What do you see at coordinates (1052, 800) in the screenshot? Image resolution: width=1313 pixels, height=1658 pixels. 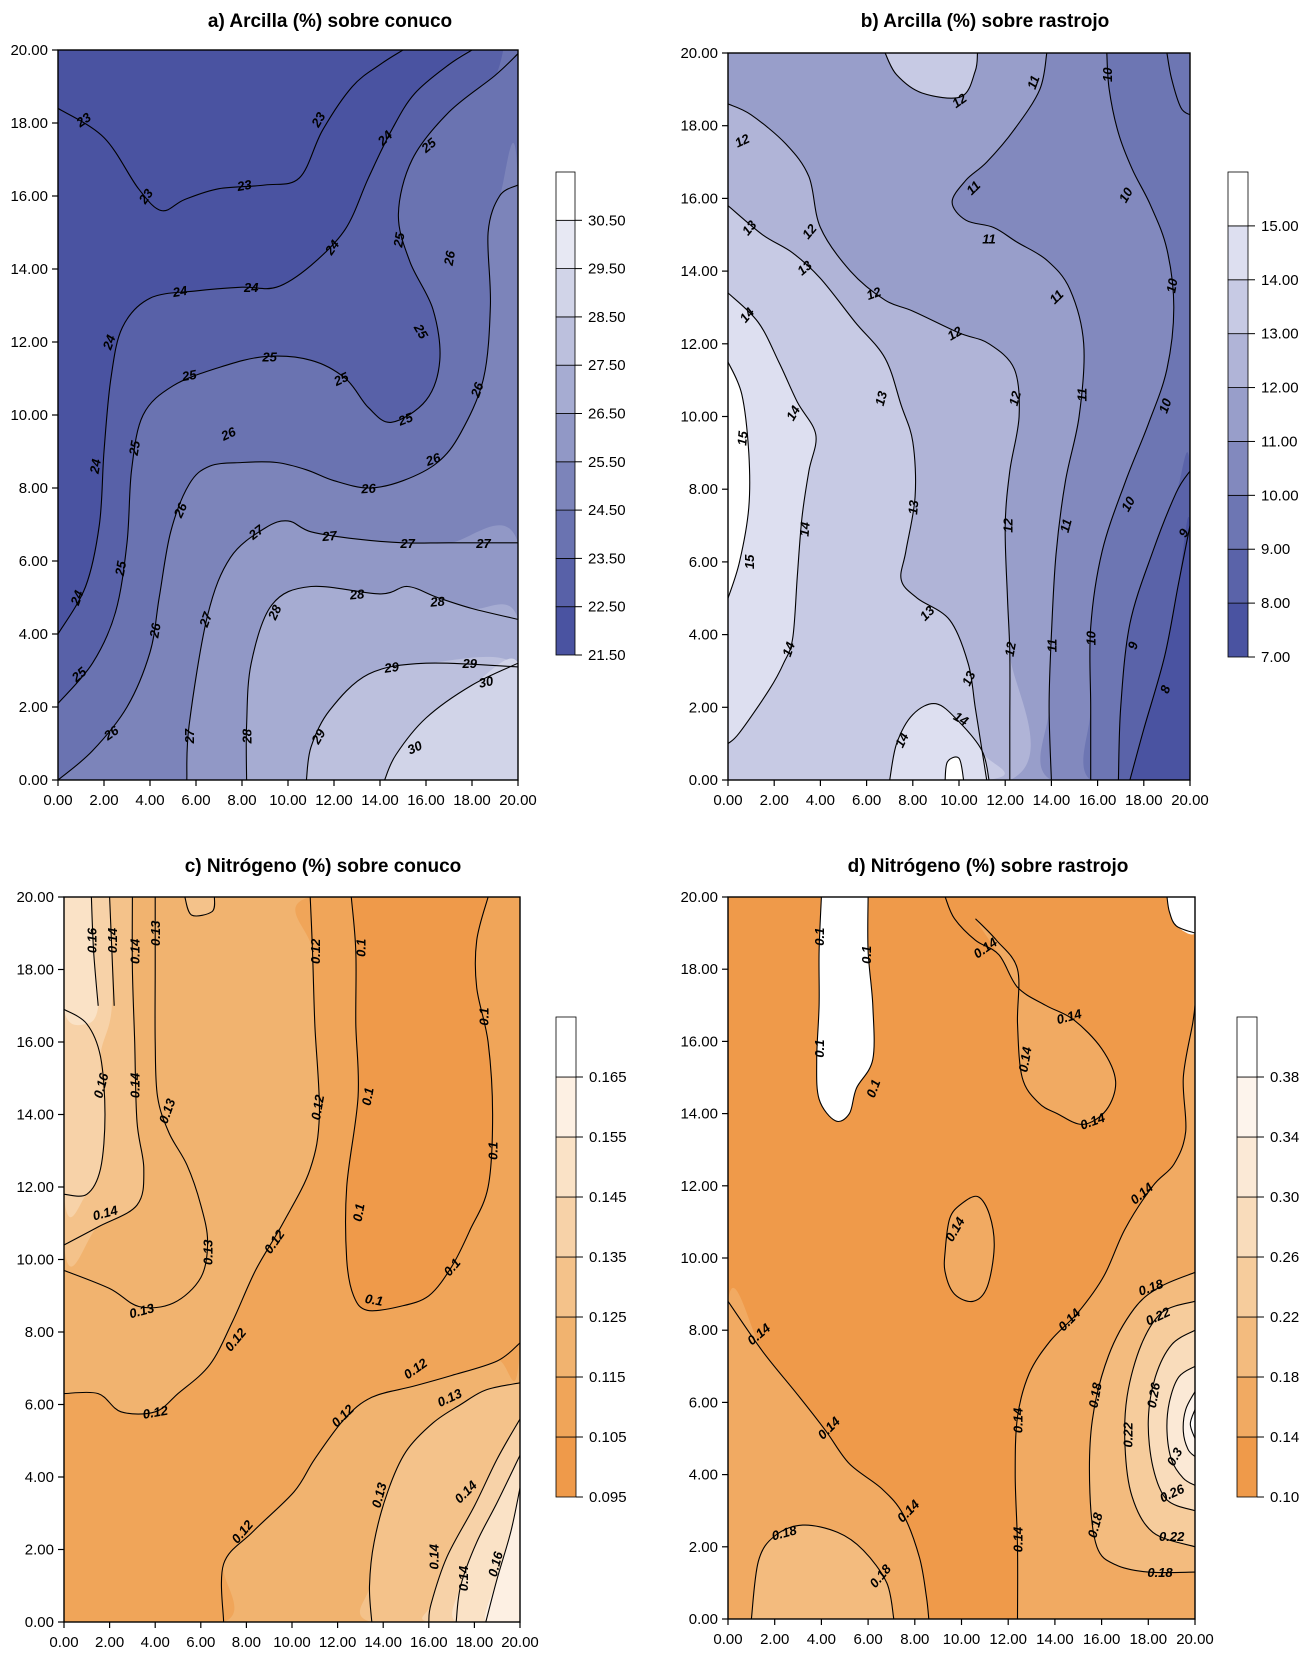 I see `x-tick-label: 14.00` at bounding box center [1052, 800].